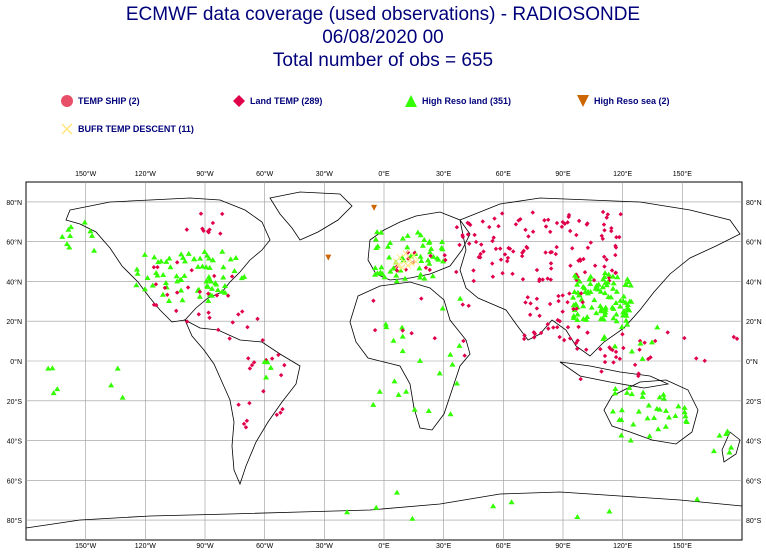  Describe the element at coordinates (444, 546) in the screenshot. I see `lon-tick-label: 30°E` at that location.